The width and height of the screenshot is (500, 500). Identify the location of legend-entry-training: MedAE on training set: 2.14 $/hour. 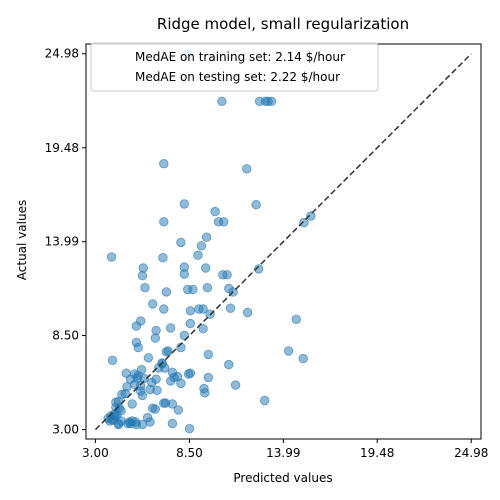
(240, 57).